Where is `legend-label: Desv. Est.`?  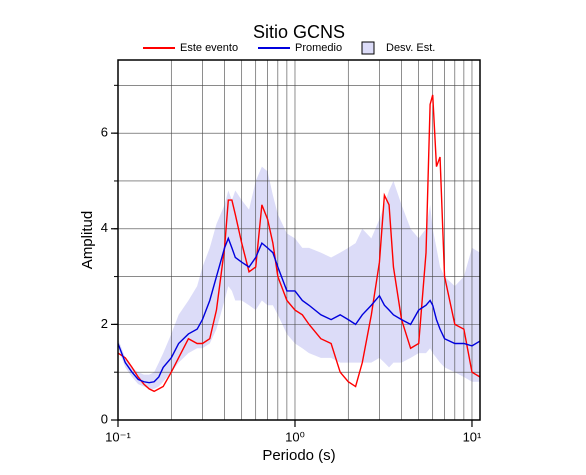
legend-label: Desv. Est. is located at coordinates (410, 48).